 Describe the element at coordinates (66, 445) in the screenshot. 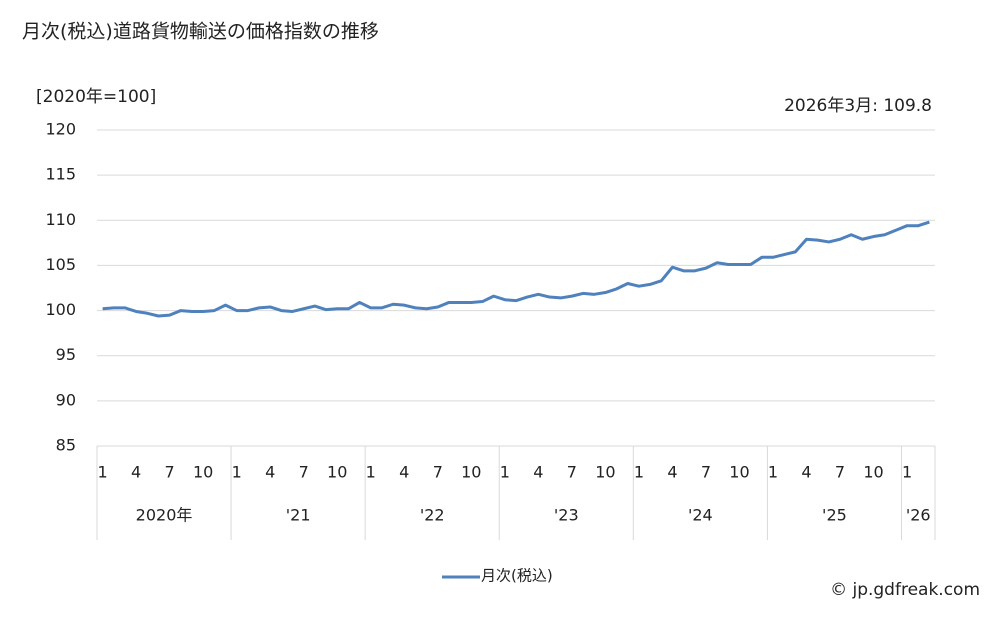

I see `y-tick-label: 85` at that location.